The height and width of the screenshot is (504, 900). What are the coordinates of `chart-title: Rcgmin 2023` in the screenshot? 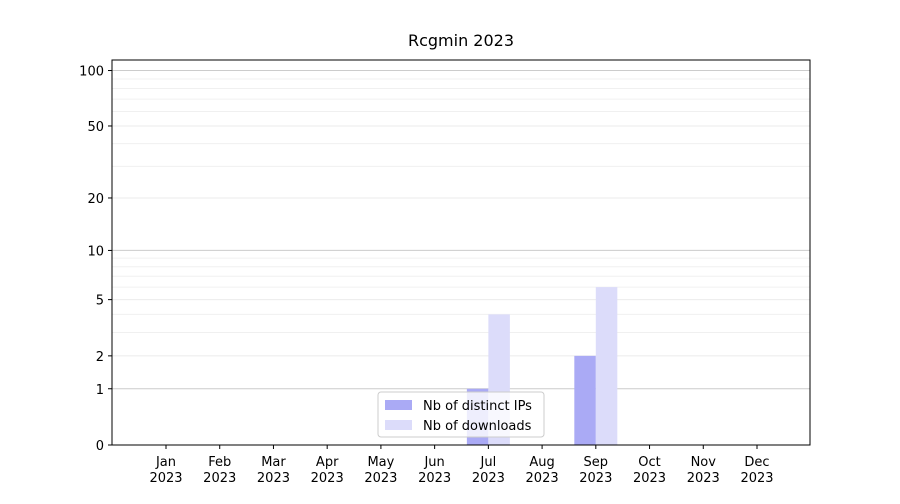 It's located at (461, 40).